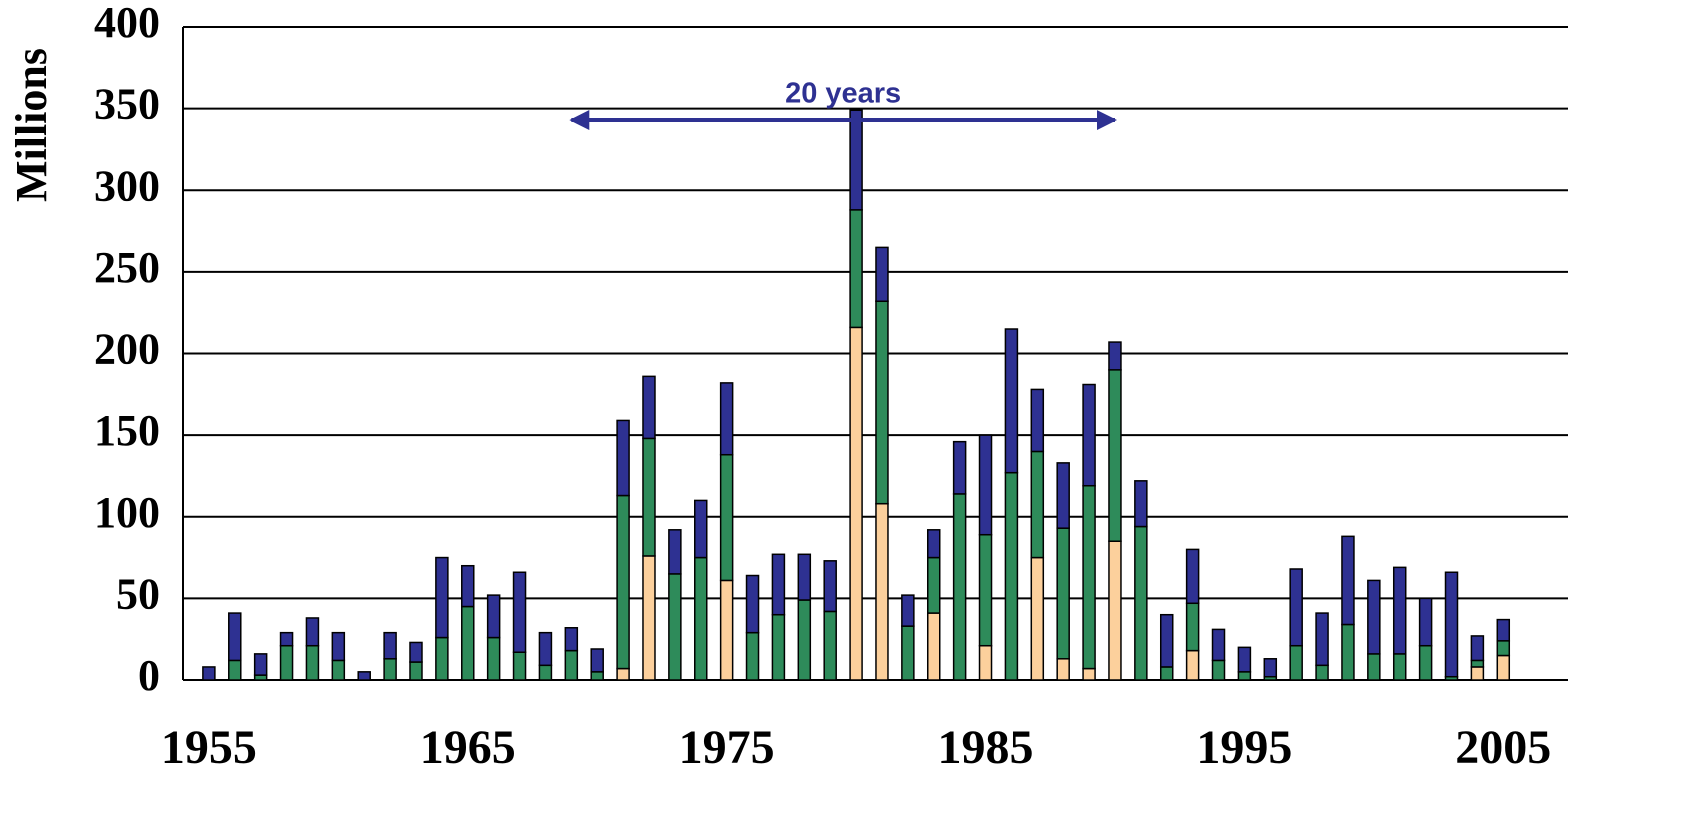 This screenshot has height=833, width=1688. Describe the element at coordinates (1244, 747) in the screenshot. I see `x-tick-label: 1995` at that location.